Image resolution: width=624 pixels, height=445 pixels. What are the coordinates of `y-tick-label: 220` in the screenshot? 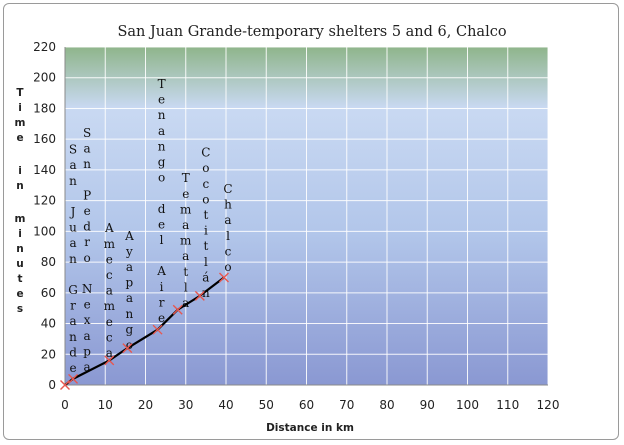 It's located at (44, 47).